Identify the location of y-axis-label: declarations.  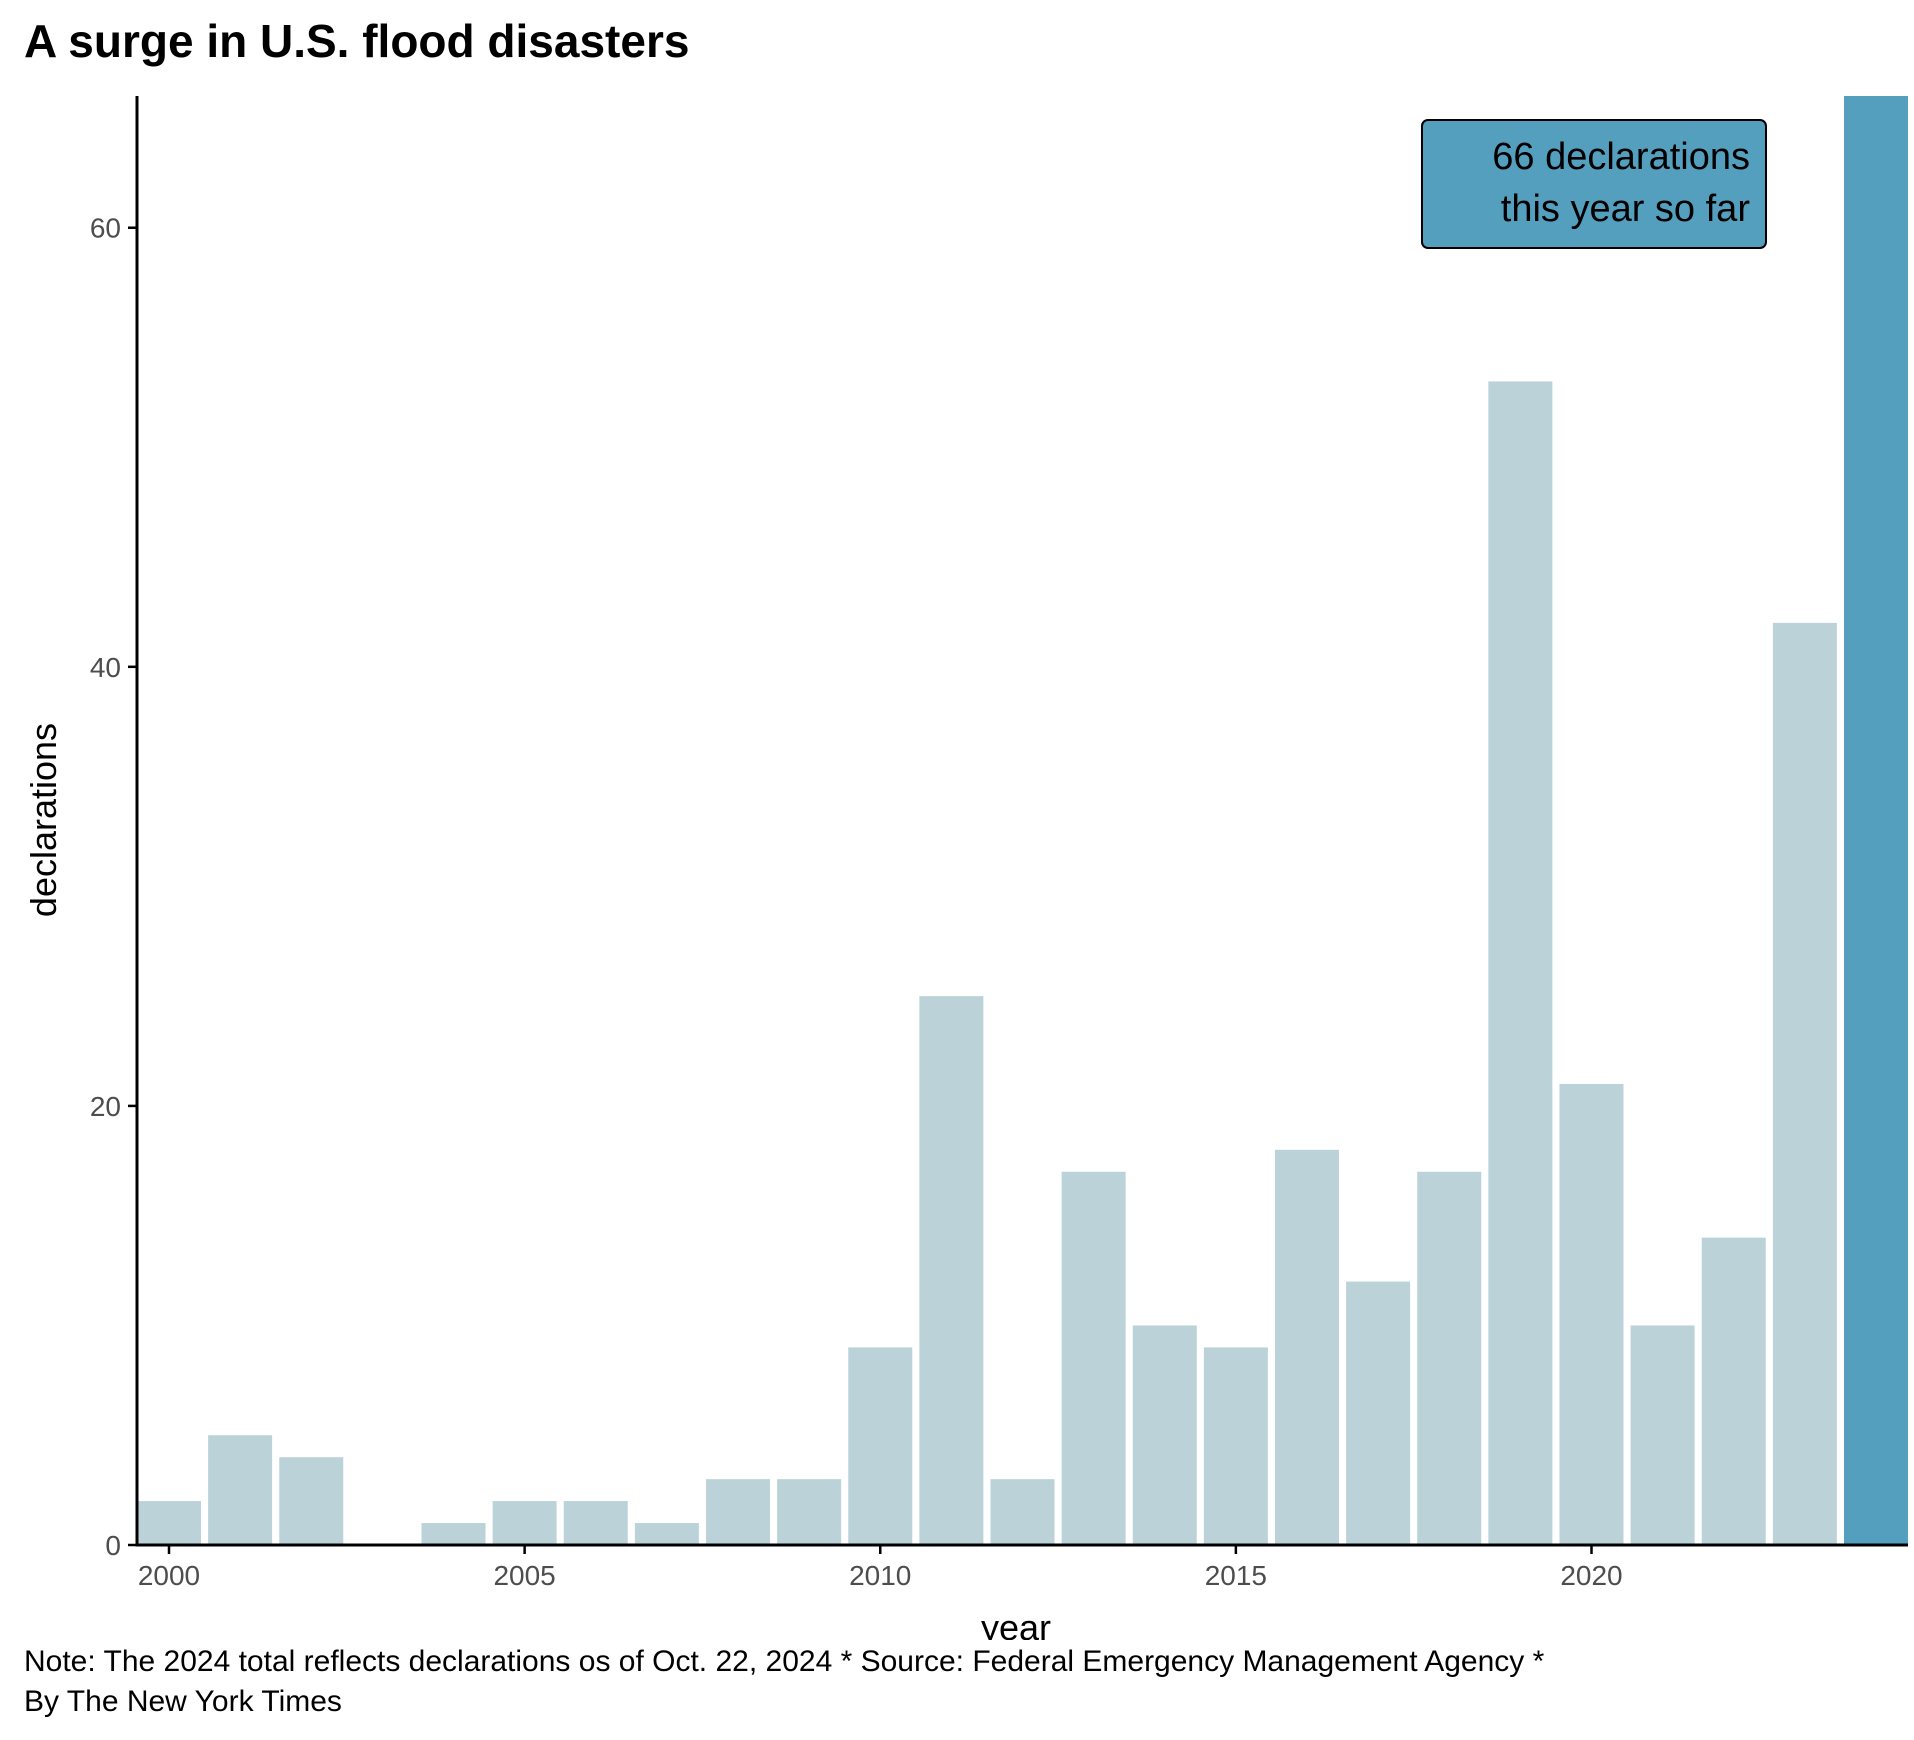
(43, 820).